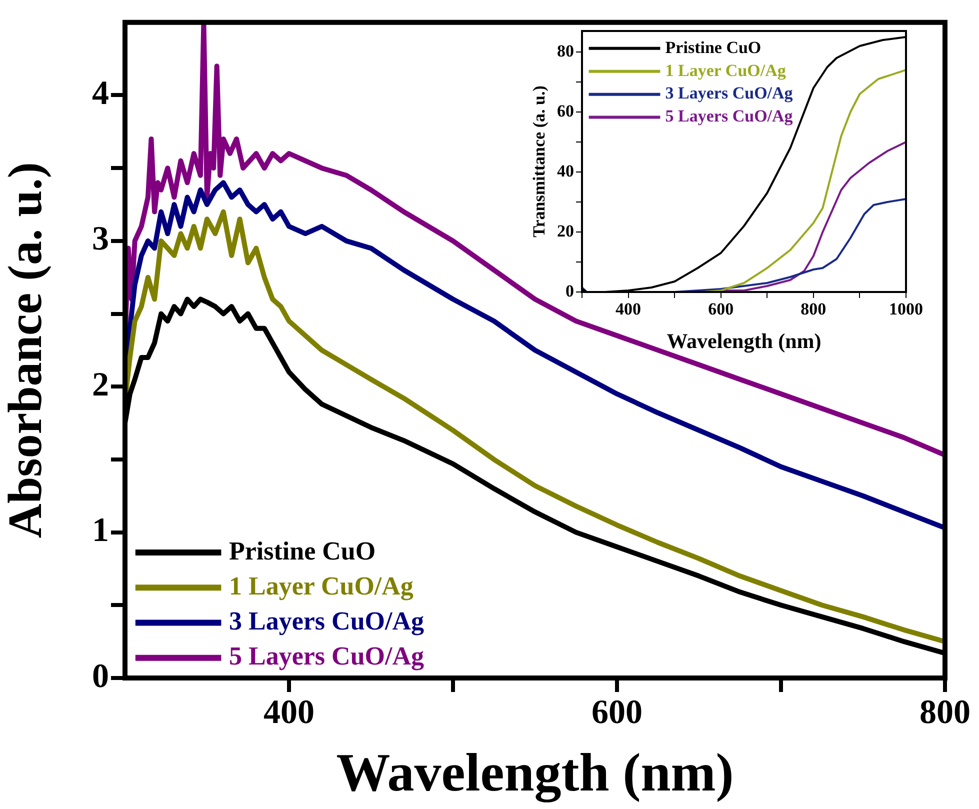 This screenshot has height=809, width=979. I want to click on y-tick-label: 20, so click(565, 230).